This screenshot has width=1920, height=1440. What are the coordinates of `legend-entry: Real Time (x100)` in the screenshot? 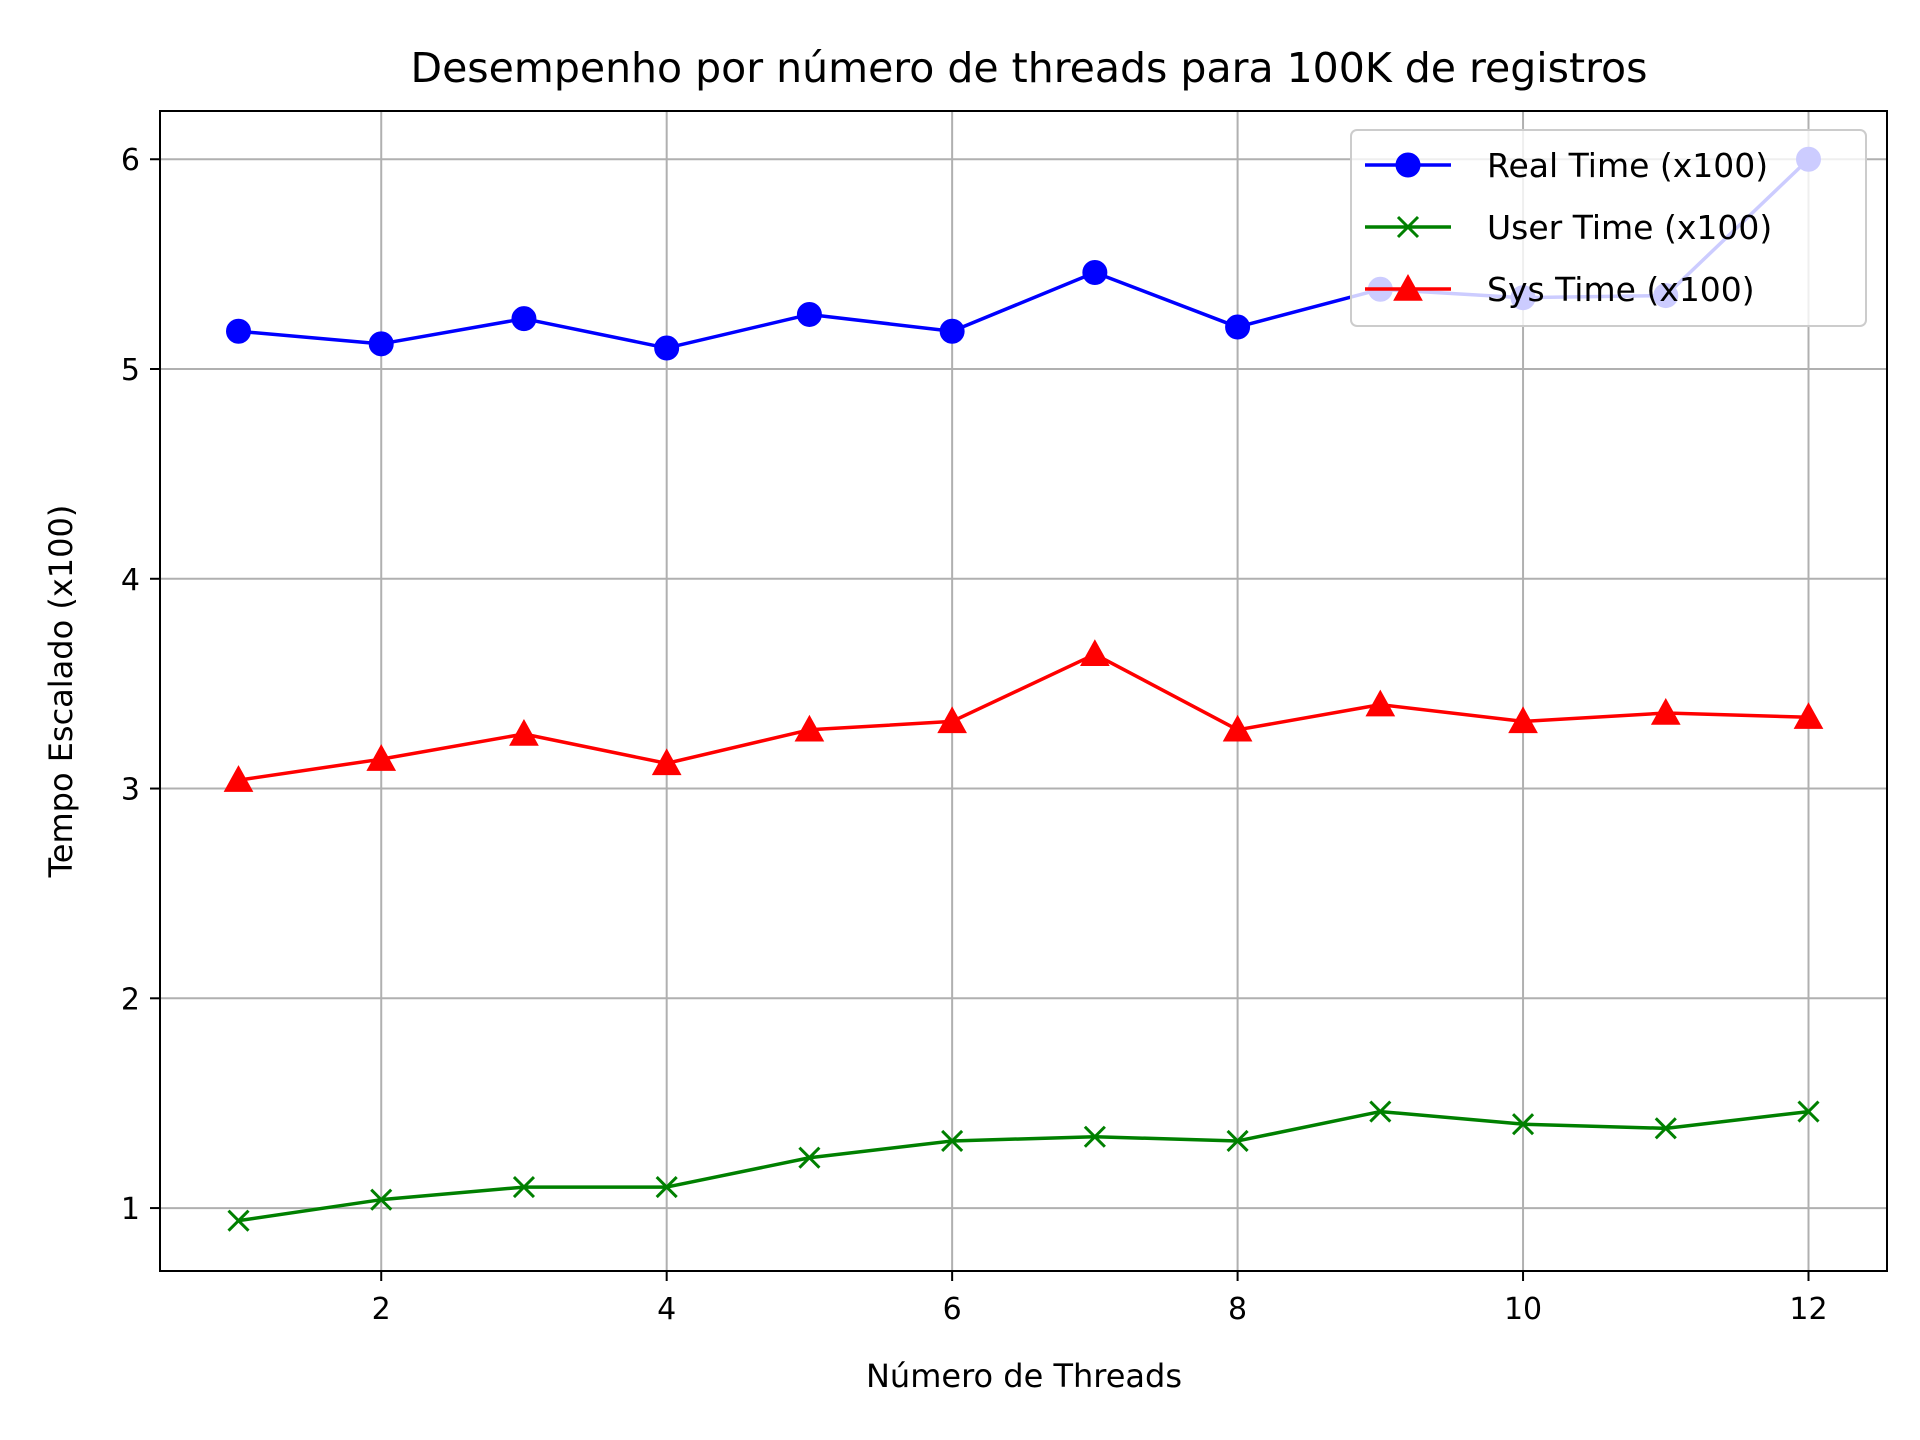 It's located at (1566, 165).